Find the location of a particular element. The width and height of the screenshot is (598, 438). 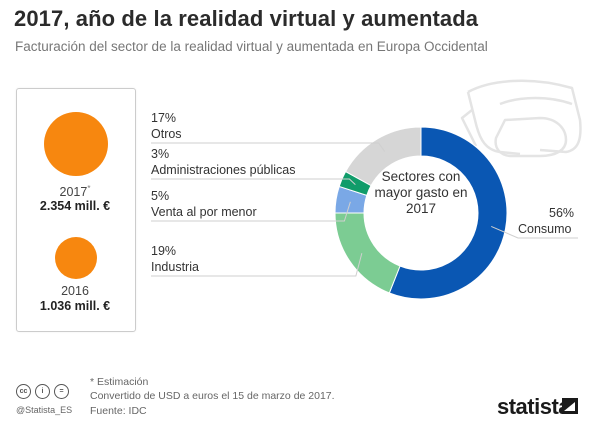

donut-center-label: Sectores con mayor gasto en 2017 is located at coordinates (421, 192).